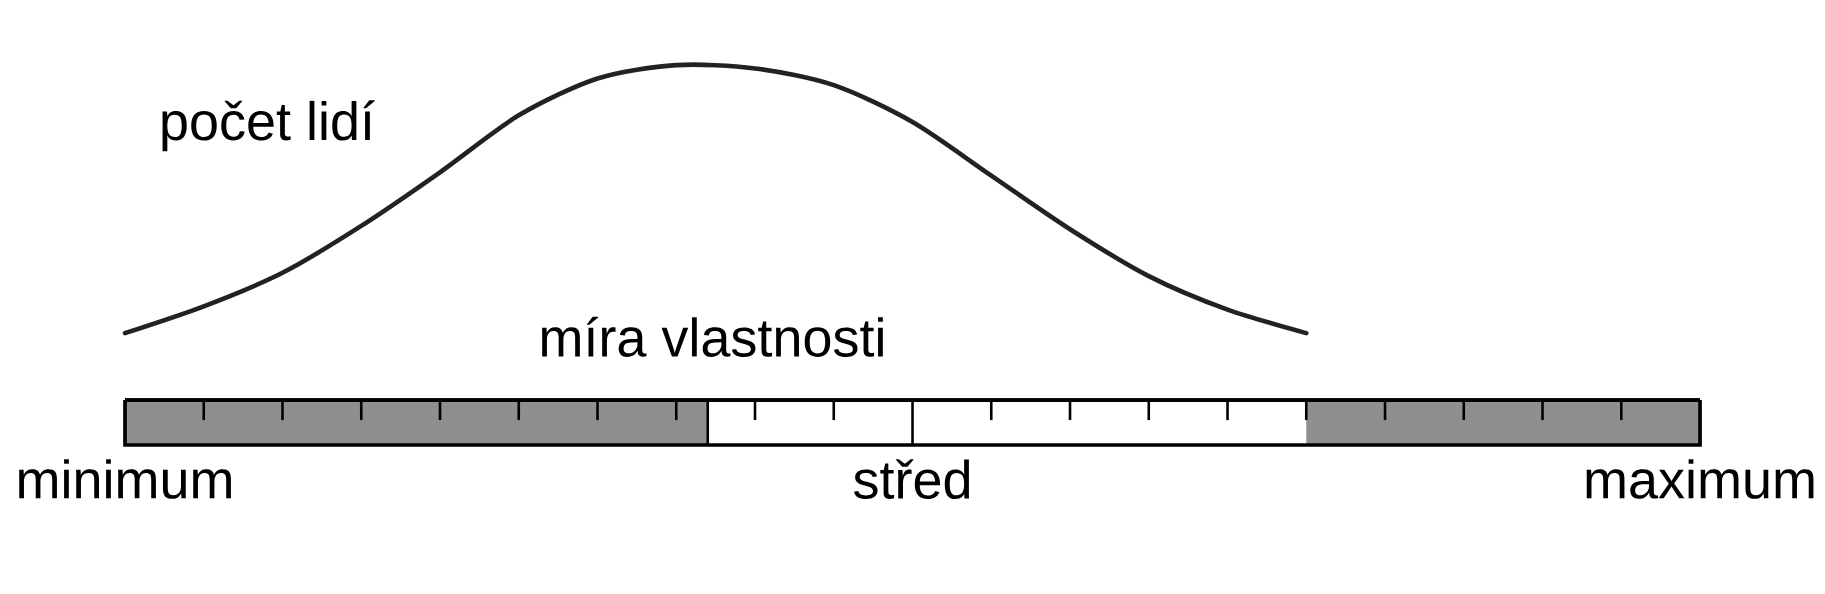  Describe the element at coordinates (125, 479) in the screenshot. I see `x-tick-label: minimum` at that location.